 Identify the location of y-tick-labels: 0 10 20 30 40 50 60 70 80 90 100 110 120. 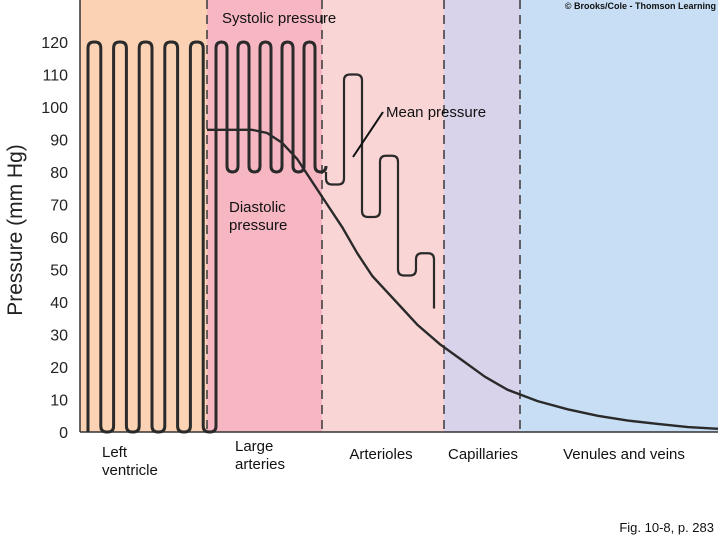
(54, 238).